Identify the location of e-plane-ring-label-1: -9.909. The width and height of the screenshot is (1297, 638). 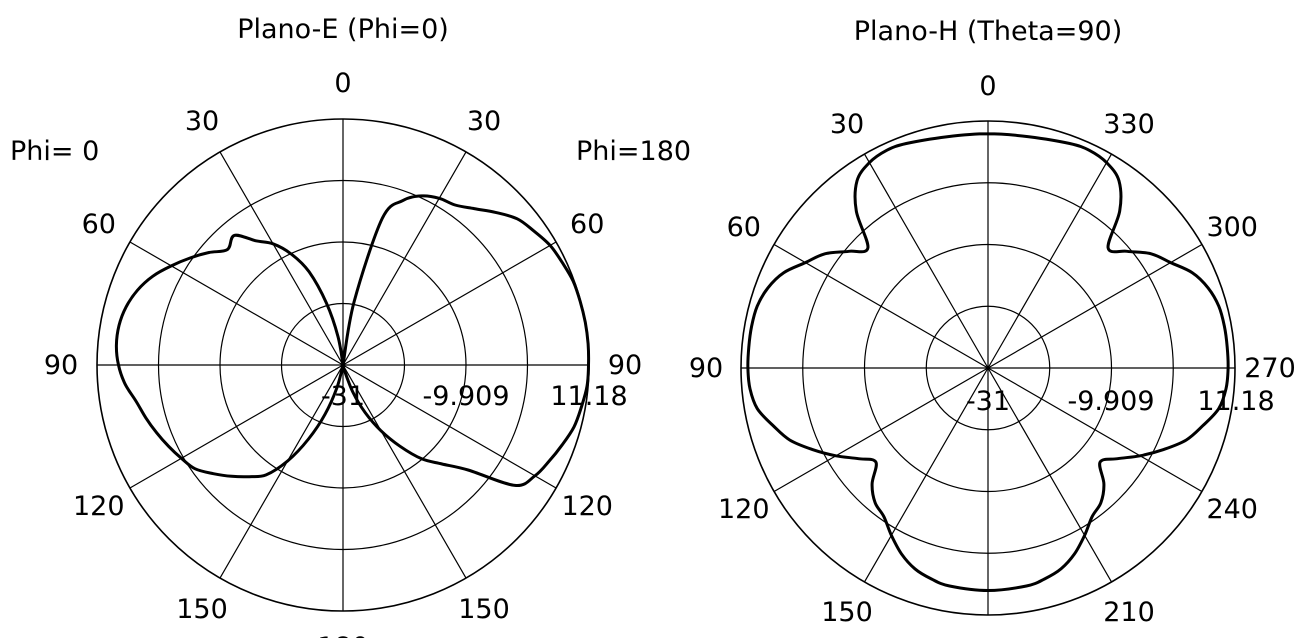
(465, 396).